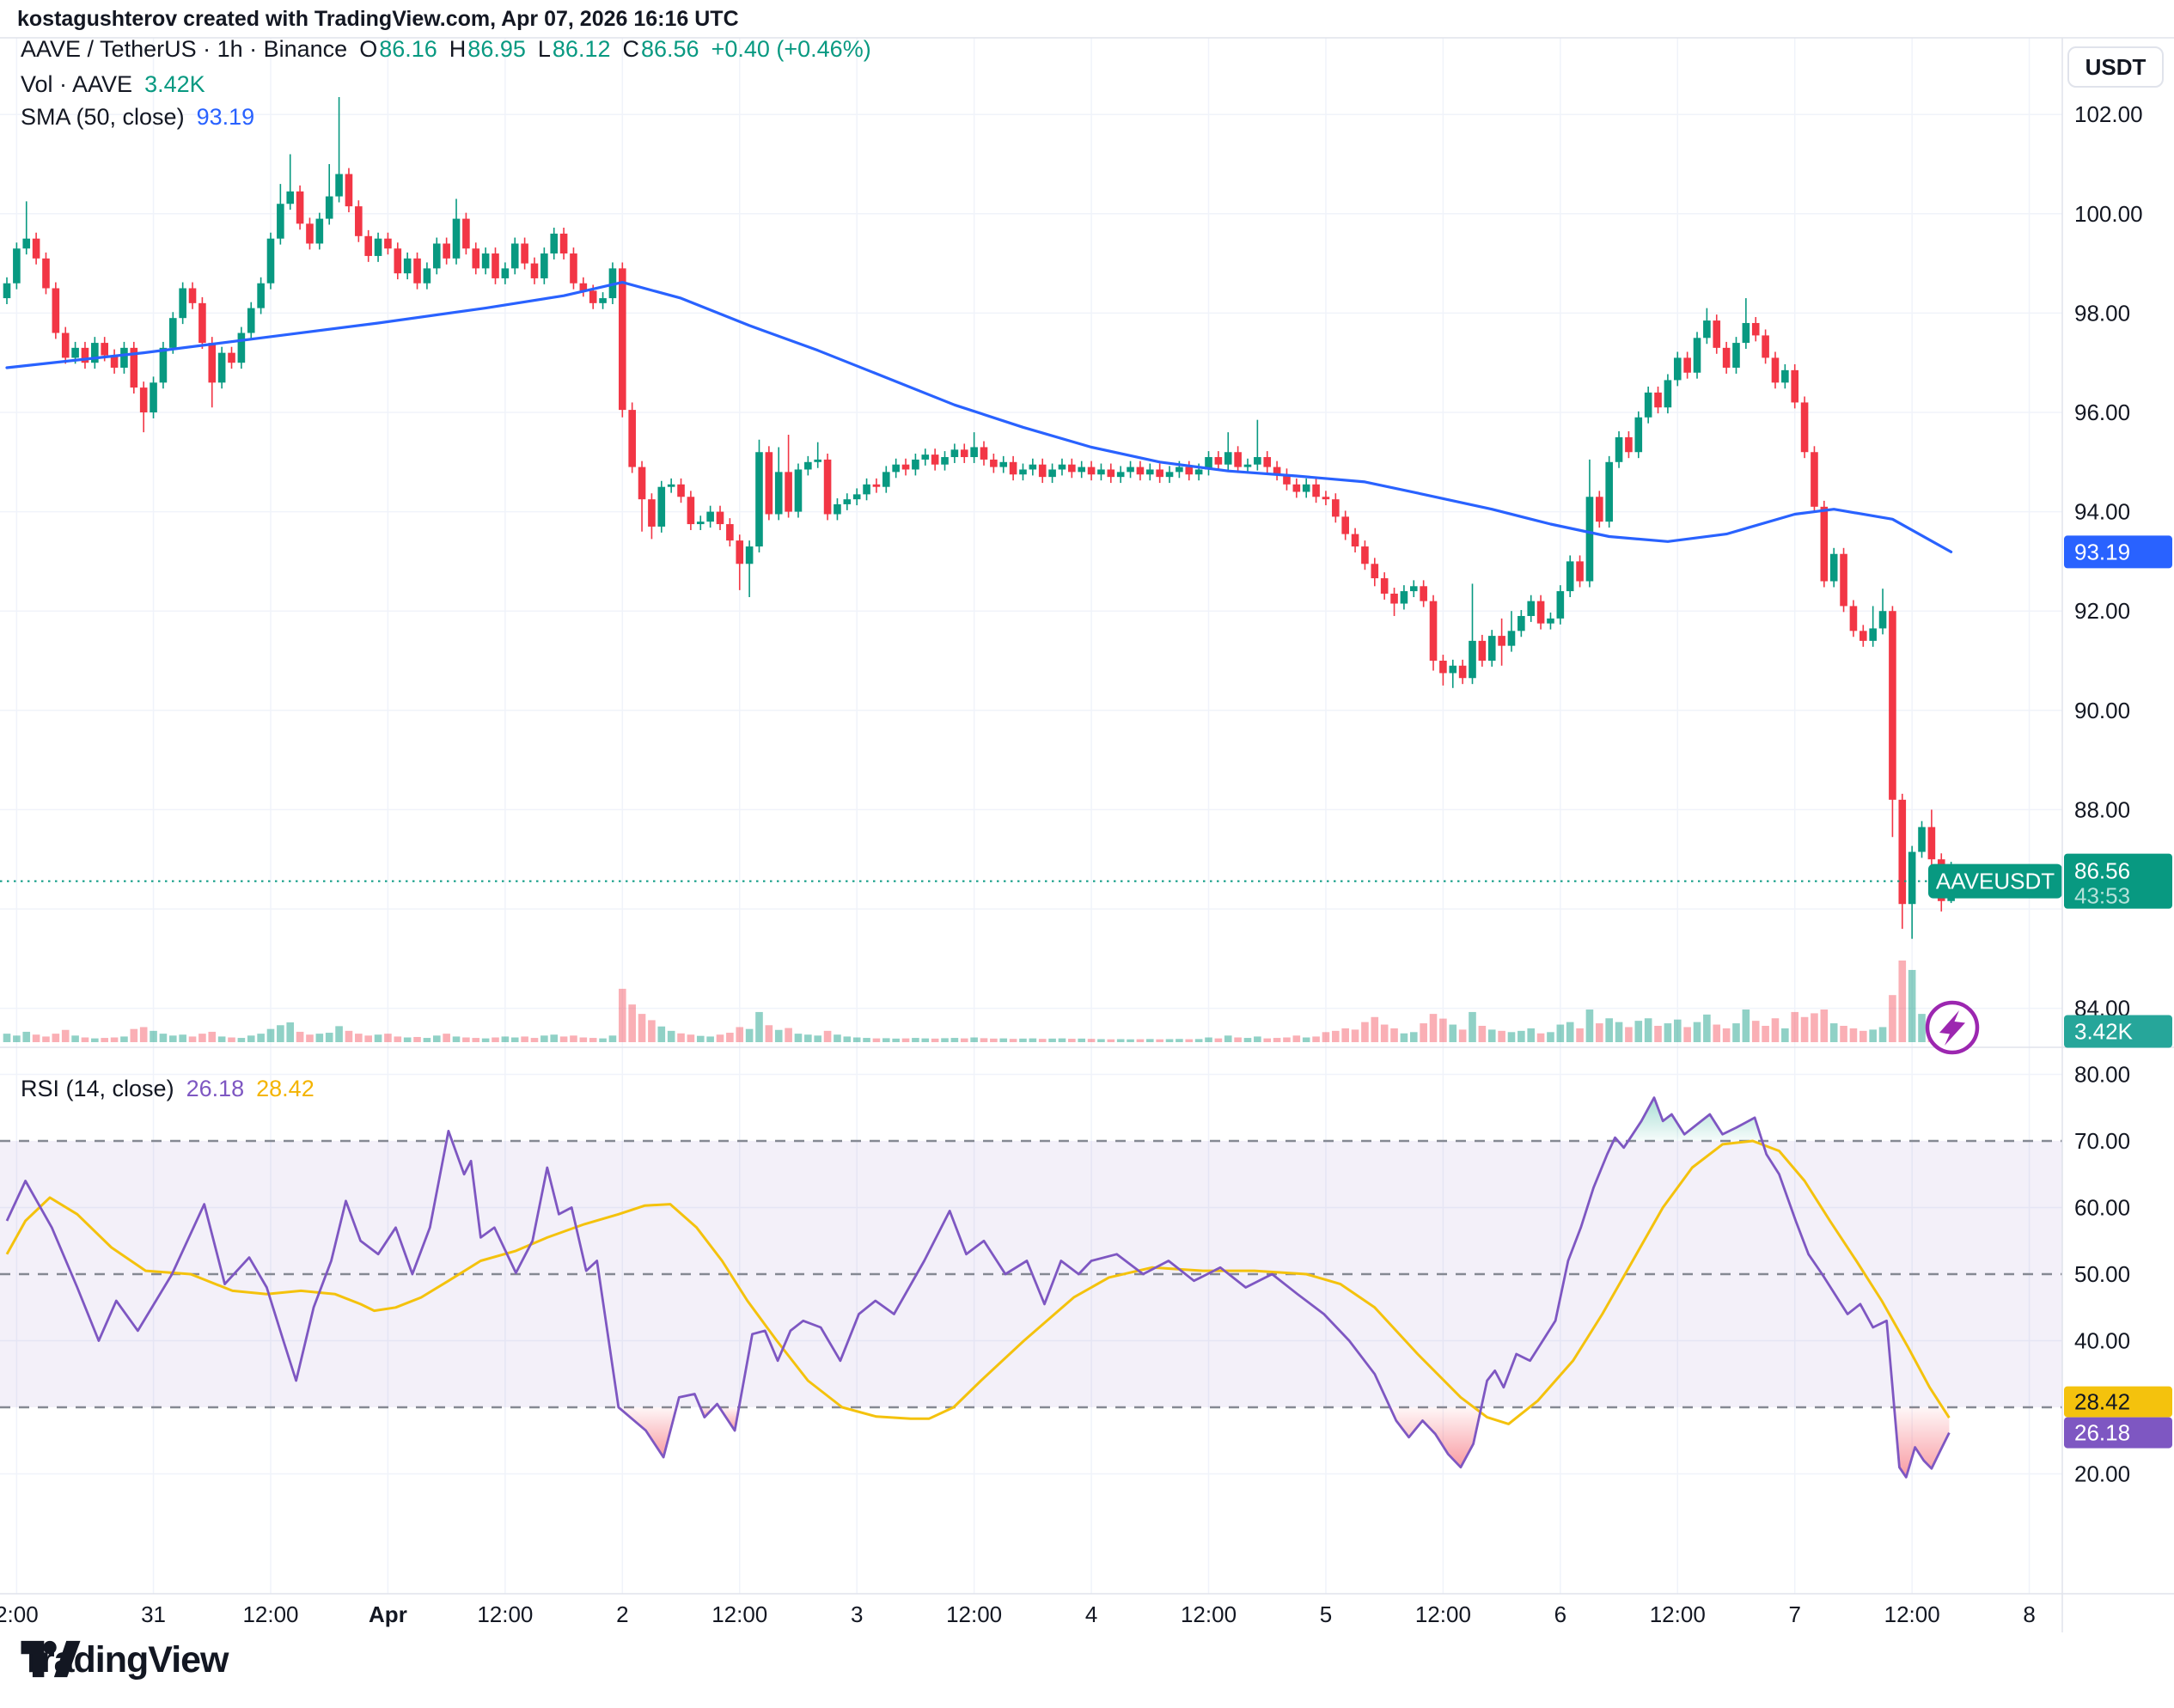 This screenshot has height=1708, width=2174. What do you see at coordinates (979, 1001) in the screenshot?
I see `volume-layer` at bounding box center [979, 1001].